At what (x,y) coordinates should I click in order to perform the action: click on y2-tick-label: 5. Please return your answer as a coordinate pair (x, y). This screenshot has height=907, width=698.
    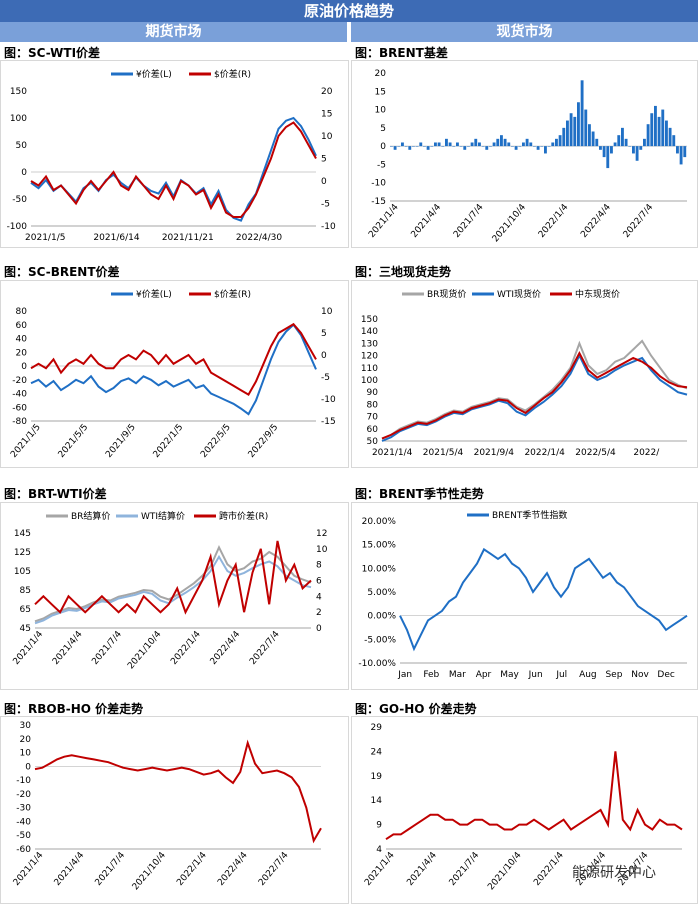
    Looking at the image, I should click on (324, 160).